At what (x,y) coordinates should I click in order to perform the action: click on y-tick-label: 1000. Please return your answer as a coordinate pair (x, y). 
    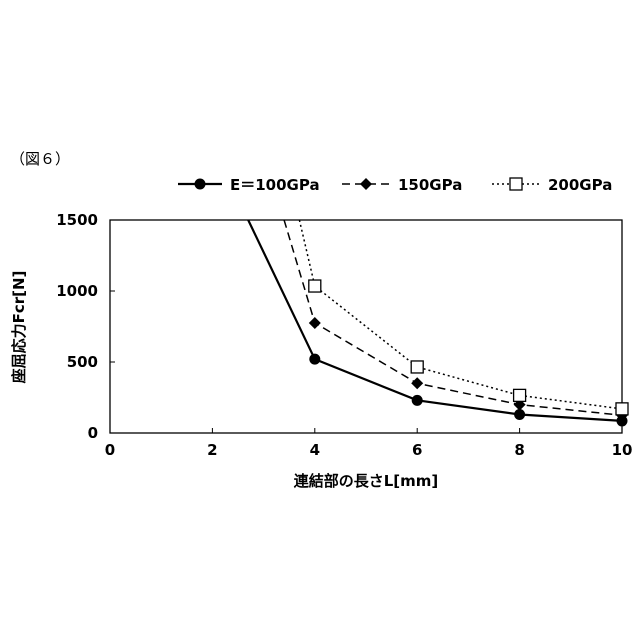
    Looking at the image, I should click on (77, 291).